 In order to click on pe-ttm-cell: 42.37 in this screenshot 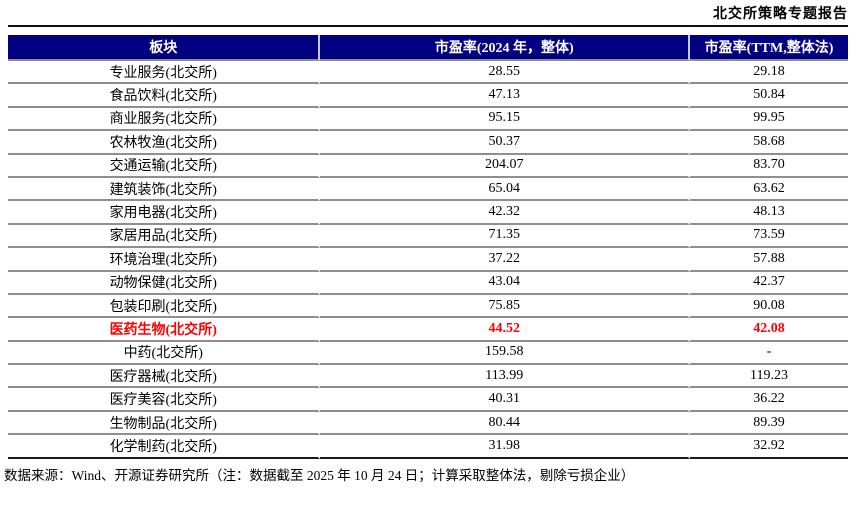, I will do `click(769, 283)`.